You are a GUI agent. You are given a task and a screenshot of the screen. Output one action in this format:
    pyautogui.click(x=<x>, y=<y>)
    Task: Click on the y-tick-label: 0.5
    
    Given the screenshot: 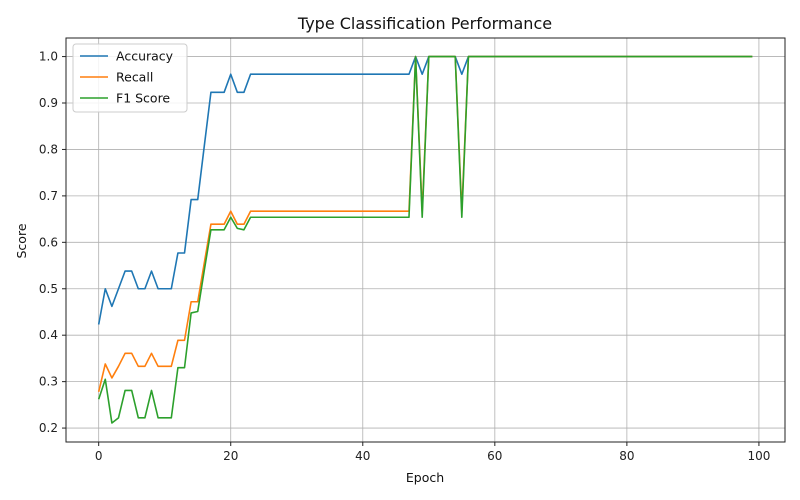 What is the action you would take?
    pyautogui.click(x=48, y=289)
    